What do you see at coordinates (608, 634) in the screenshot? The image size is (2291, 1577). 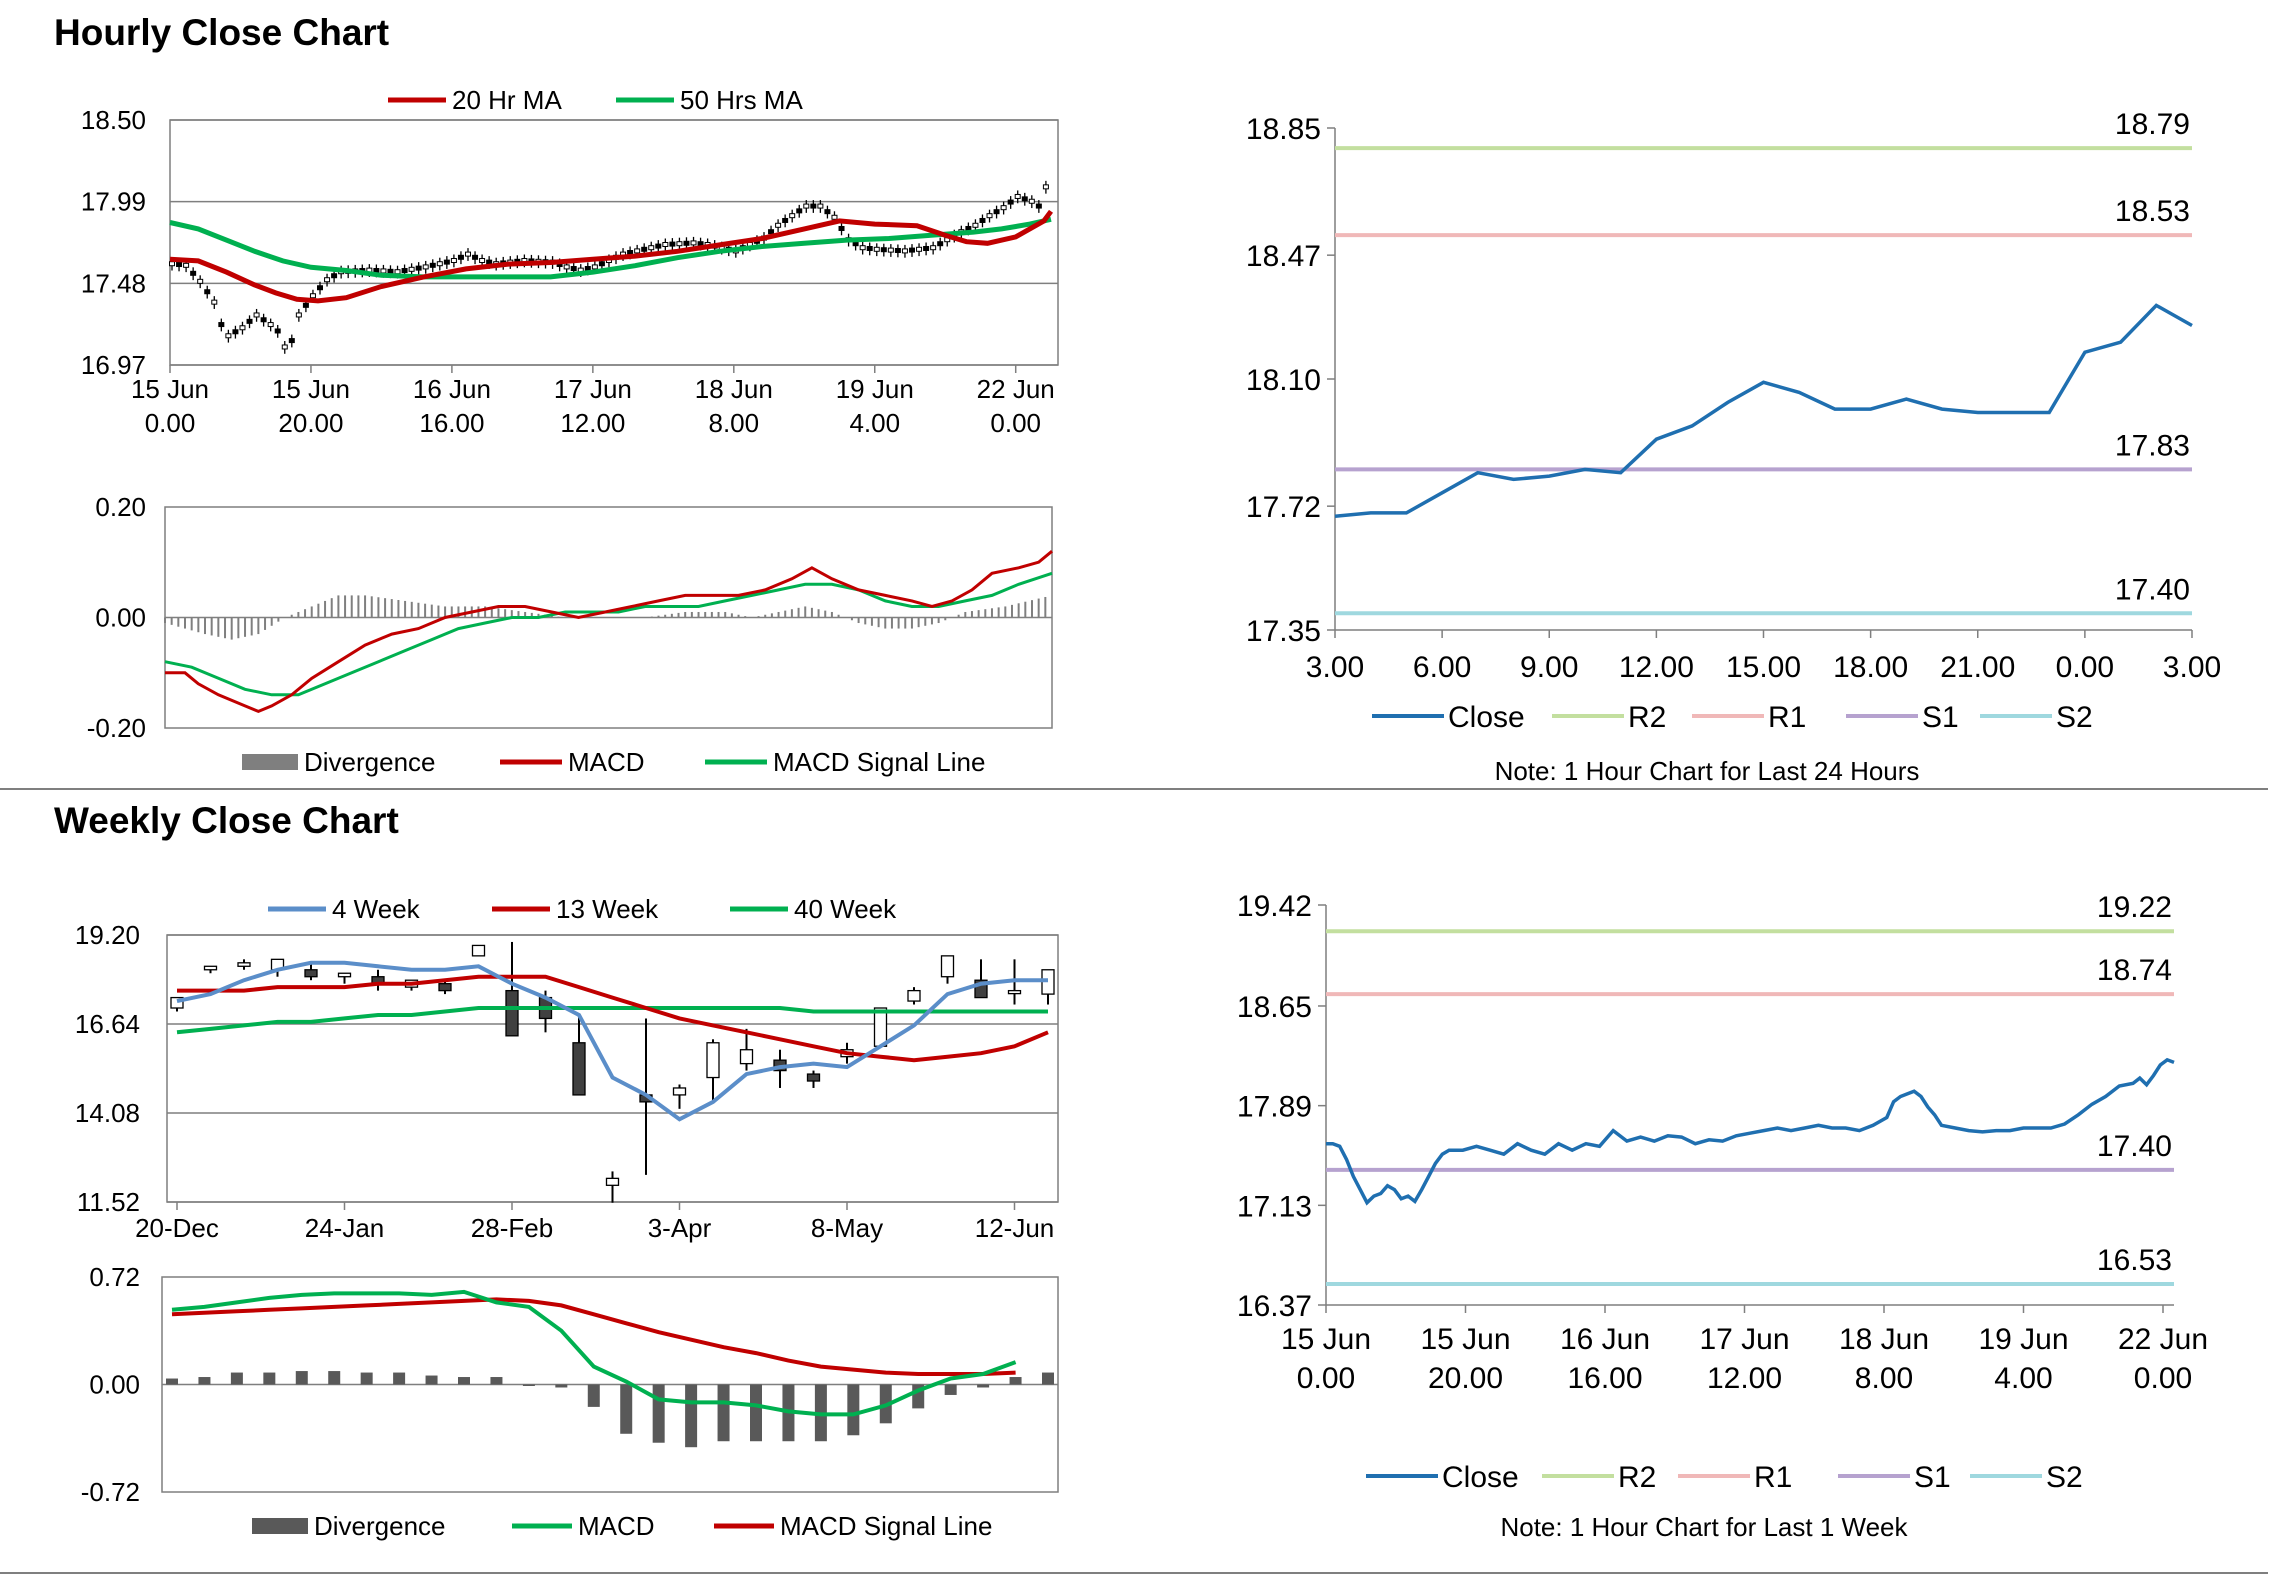 I see `signal-series` at bounding box center [608, 634].